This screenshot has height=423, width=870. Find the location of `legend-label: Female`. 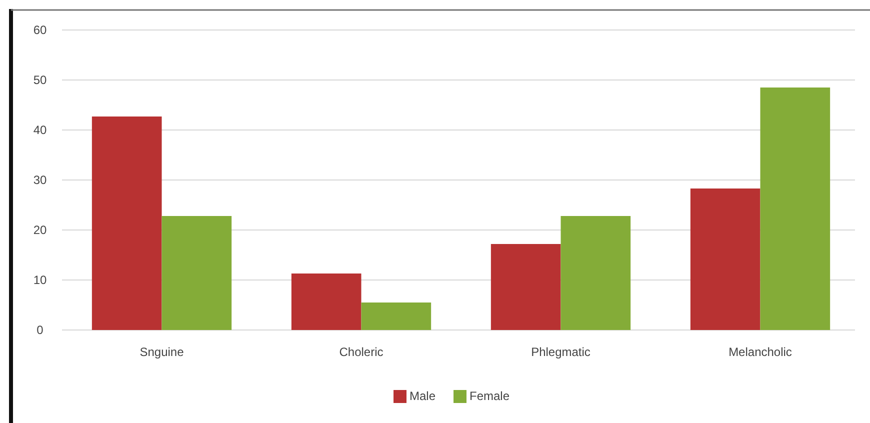

legend-label: Female is located at coordinates (490, 396).